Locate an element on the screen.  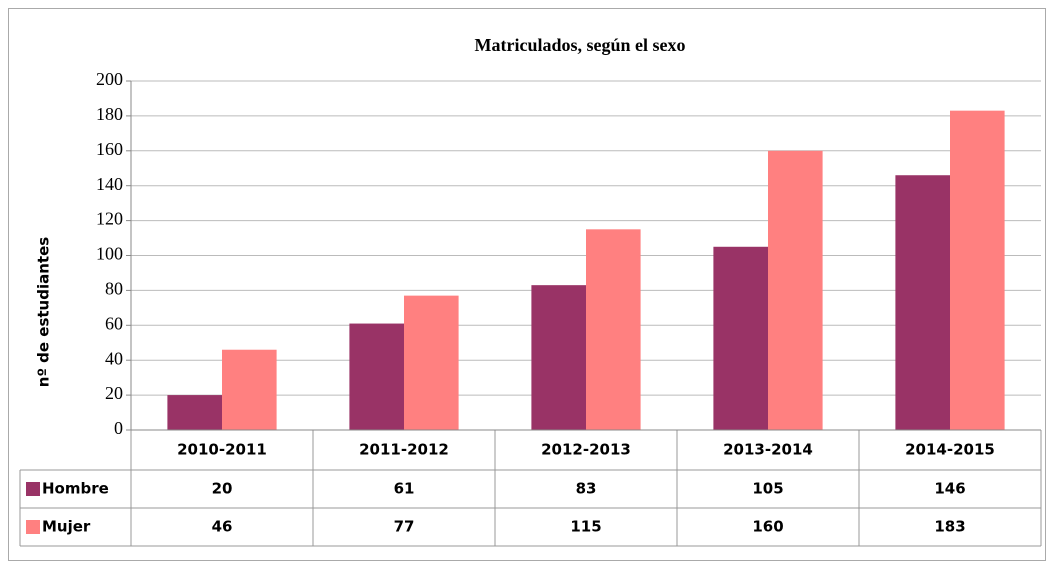
legend-label: Hombre is located at coordinates (75, 489).